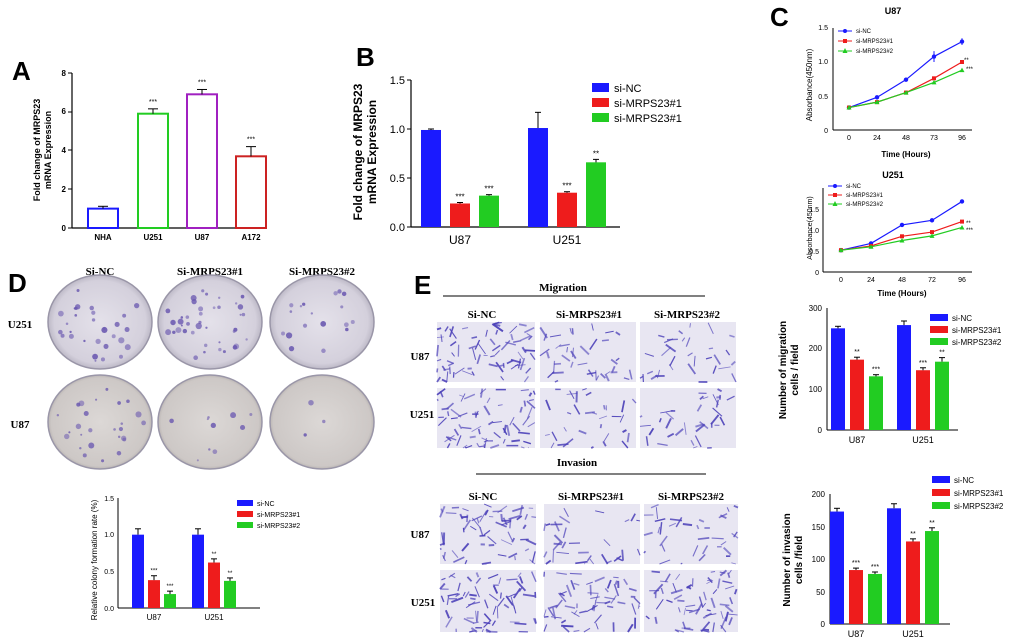 The image size is (1020, 641). I want to click on panel-e-inv-legend-label: si-MRPS23#1, so click(979, 493).